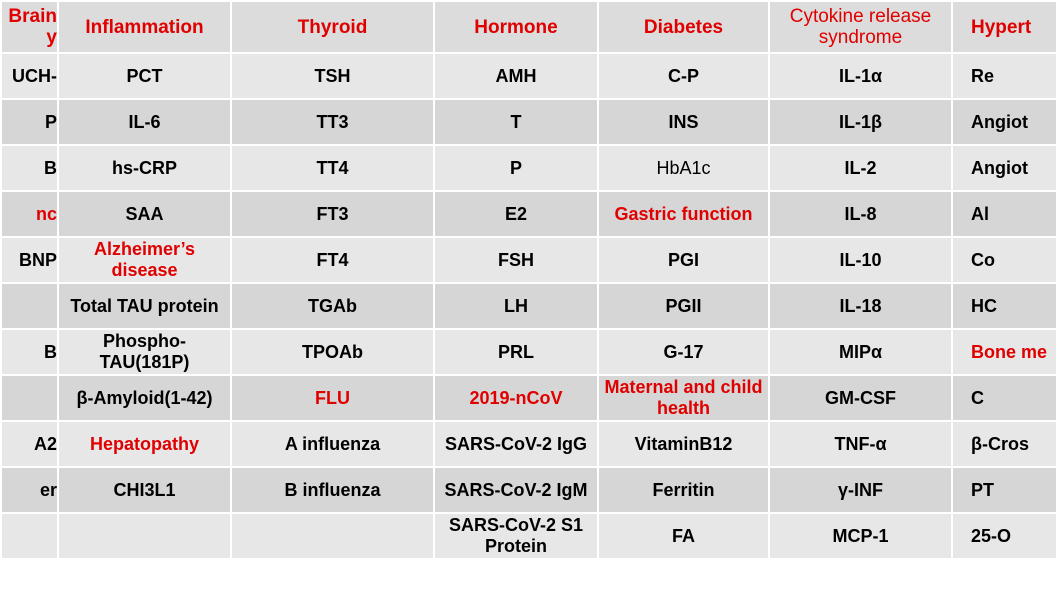 The width and height of the screenshot is (1056, 594). What do you see at coordinates (1003, 260) in the screenshot?
I see `table-cell: Co` at bounding box center [1003, 260].